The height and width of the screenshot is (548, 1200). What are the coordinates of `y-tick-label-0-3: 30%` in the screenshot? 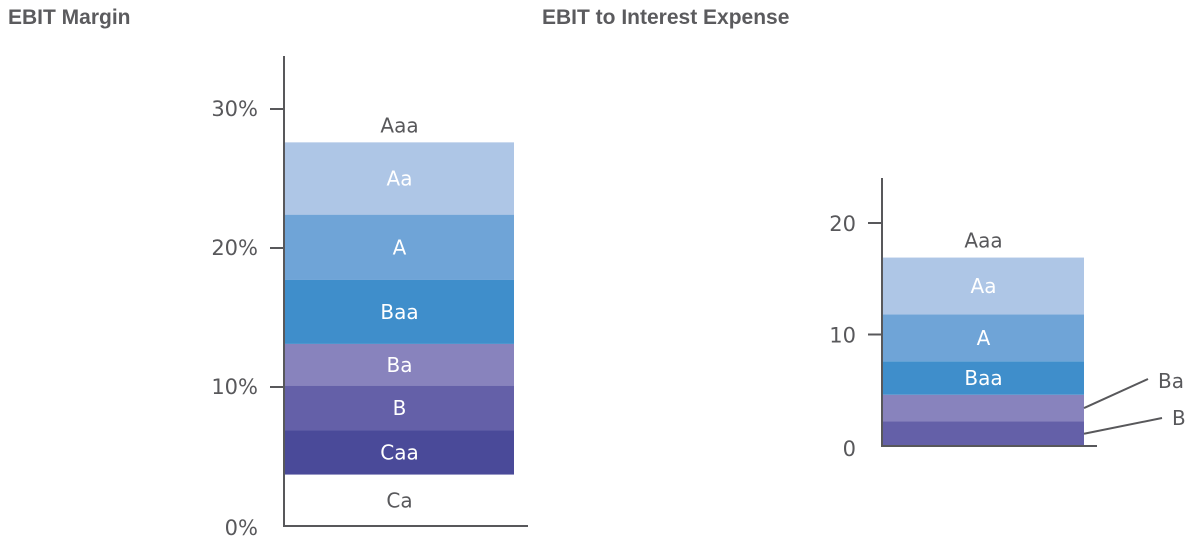 It's located at (234, 109).